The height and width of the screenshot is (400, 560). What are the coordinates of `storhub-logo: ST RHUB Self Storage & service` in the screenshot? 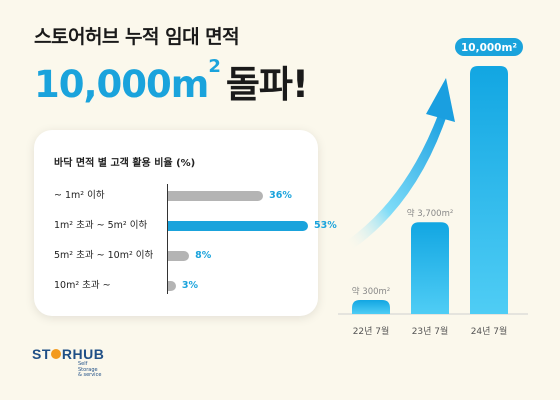 It's located at (68, 362).